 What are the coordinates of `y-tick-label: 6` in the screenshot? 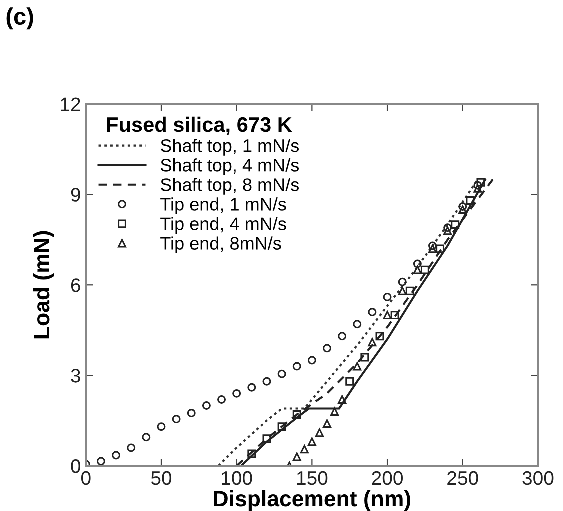 It's located at (75, 285).